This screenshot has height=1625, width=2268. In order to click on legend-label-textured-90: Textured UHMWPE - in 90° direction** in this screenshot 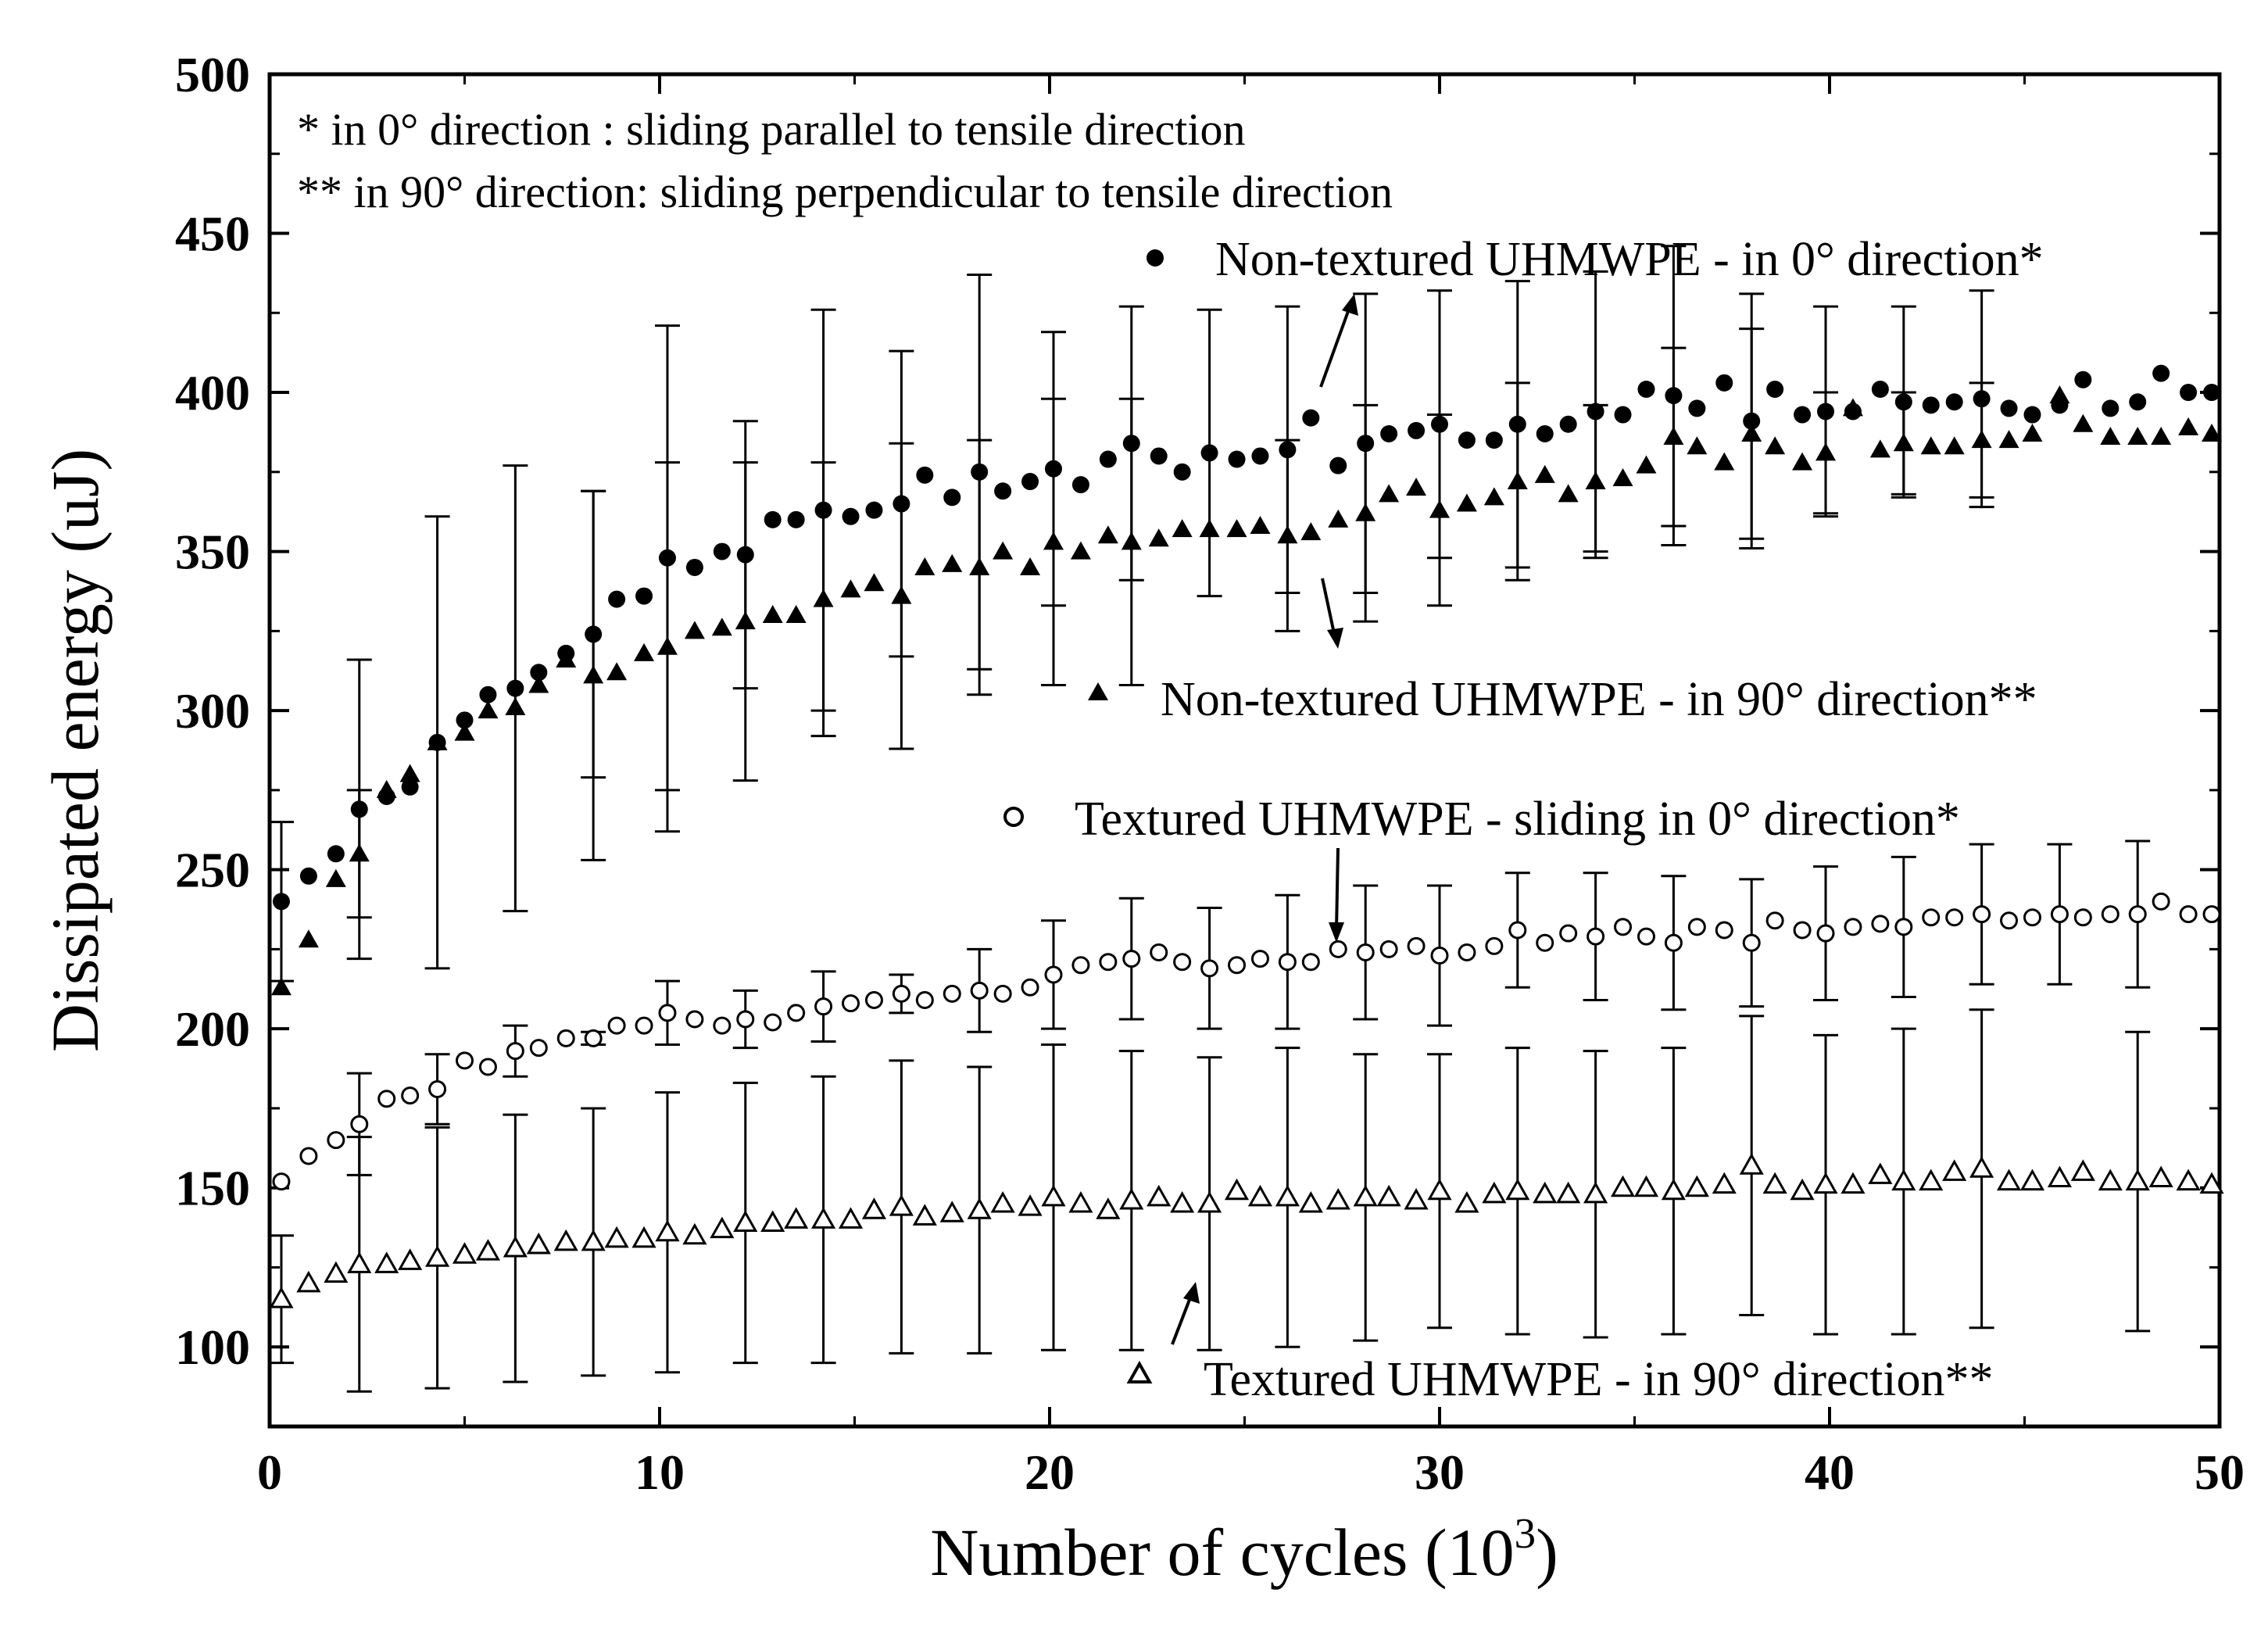, I will do `click(1599, 1379)`.